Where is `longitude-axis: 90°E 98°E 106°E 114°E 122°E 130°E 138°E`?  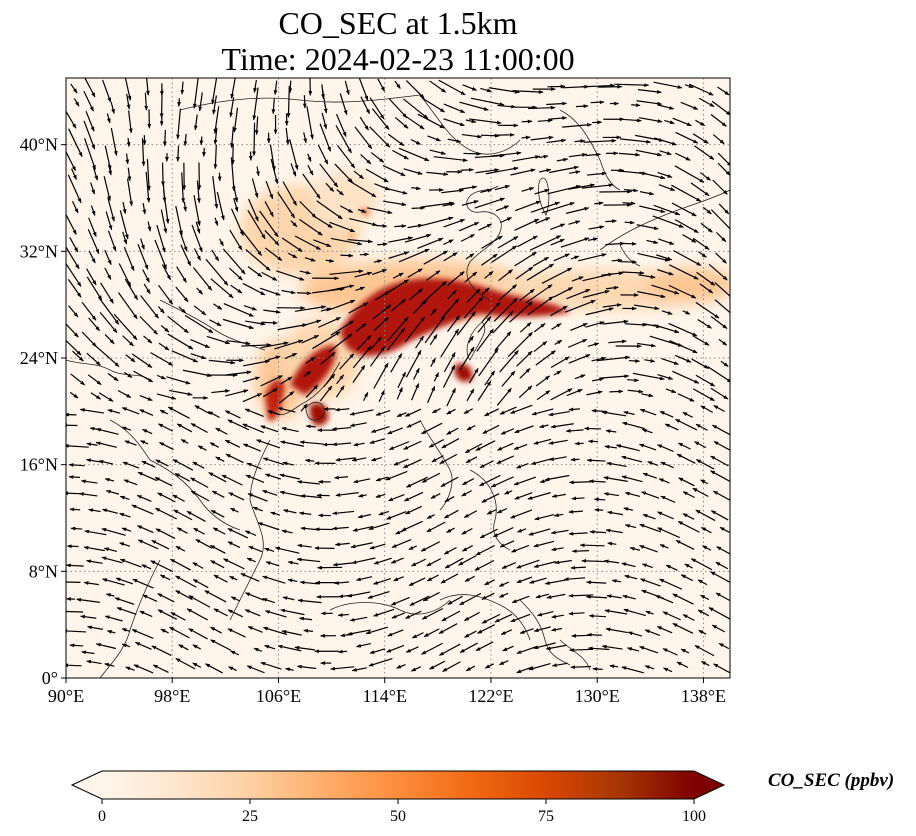 longitude-axis: 90°E 98°E 106°E 114°E 122°E 130°E 138°E is located at coordinates (387, 692).